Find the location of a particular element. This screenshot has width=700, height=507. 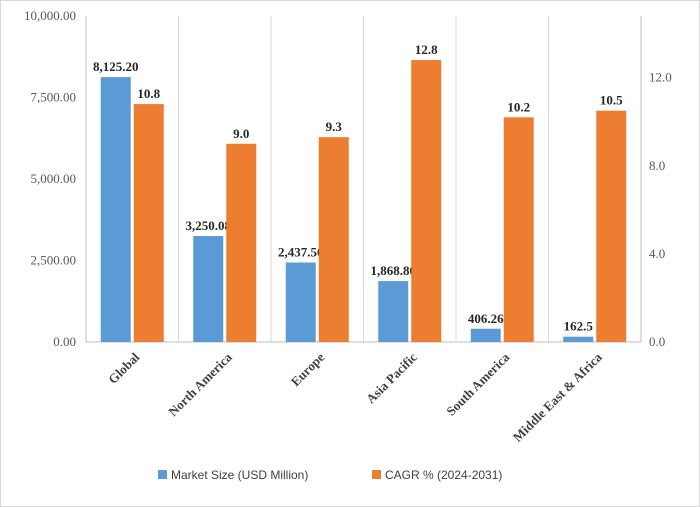

legend-swatch-market-size is located at coordinates (162, 474).